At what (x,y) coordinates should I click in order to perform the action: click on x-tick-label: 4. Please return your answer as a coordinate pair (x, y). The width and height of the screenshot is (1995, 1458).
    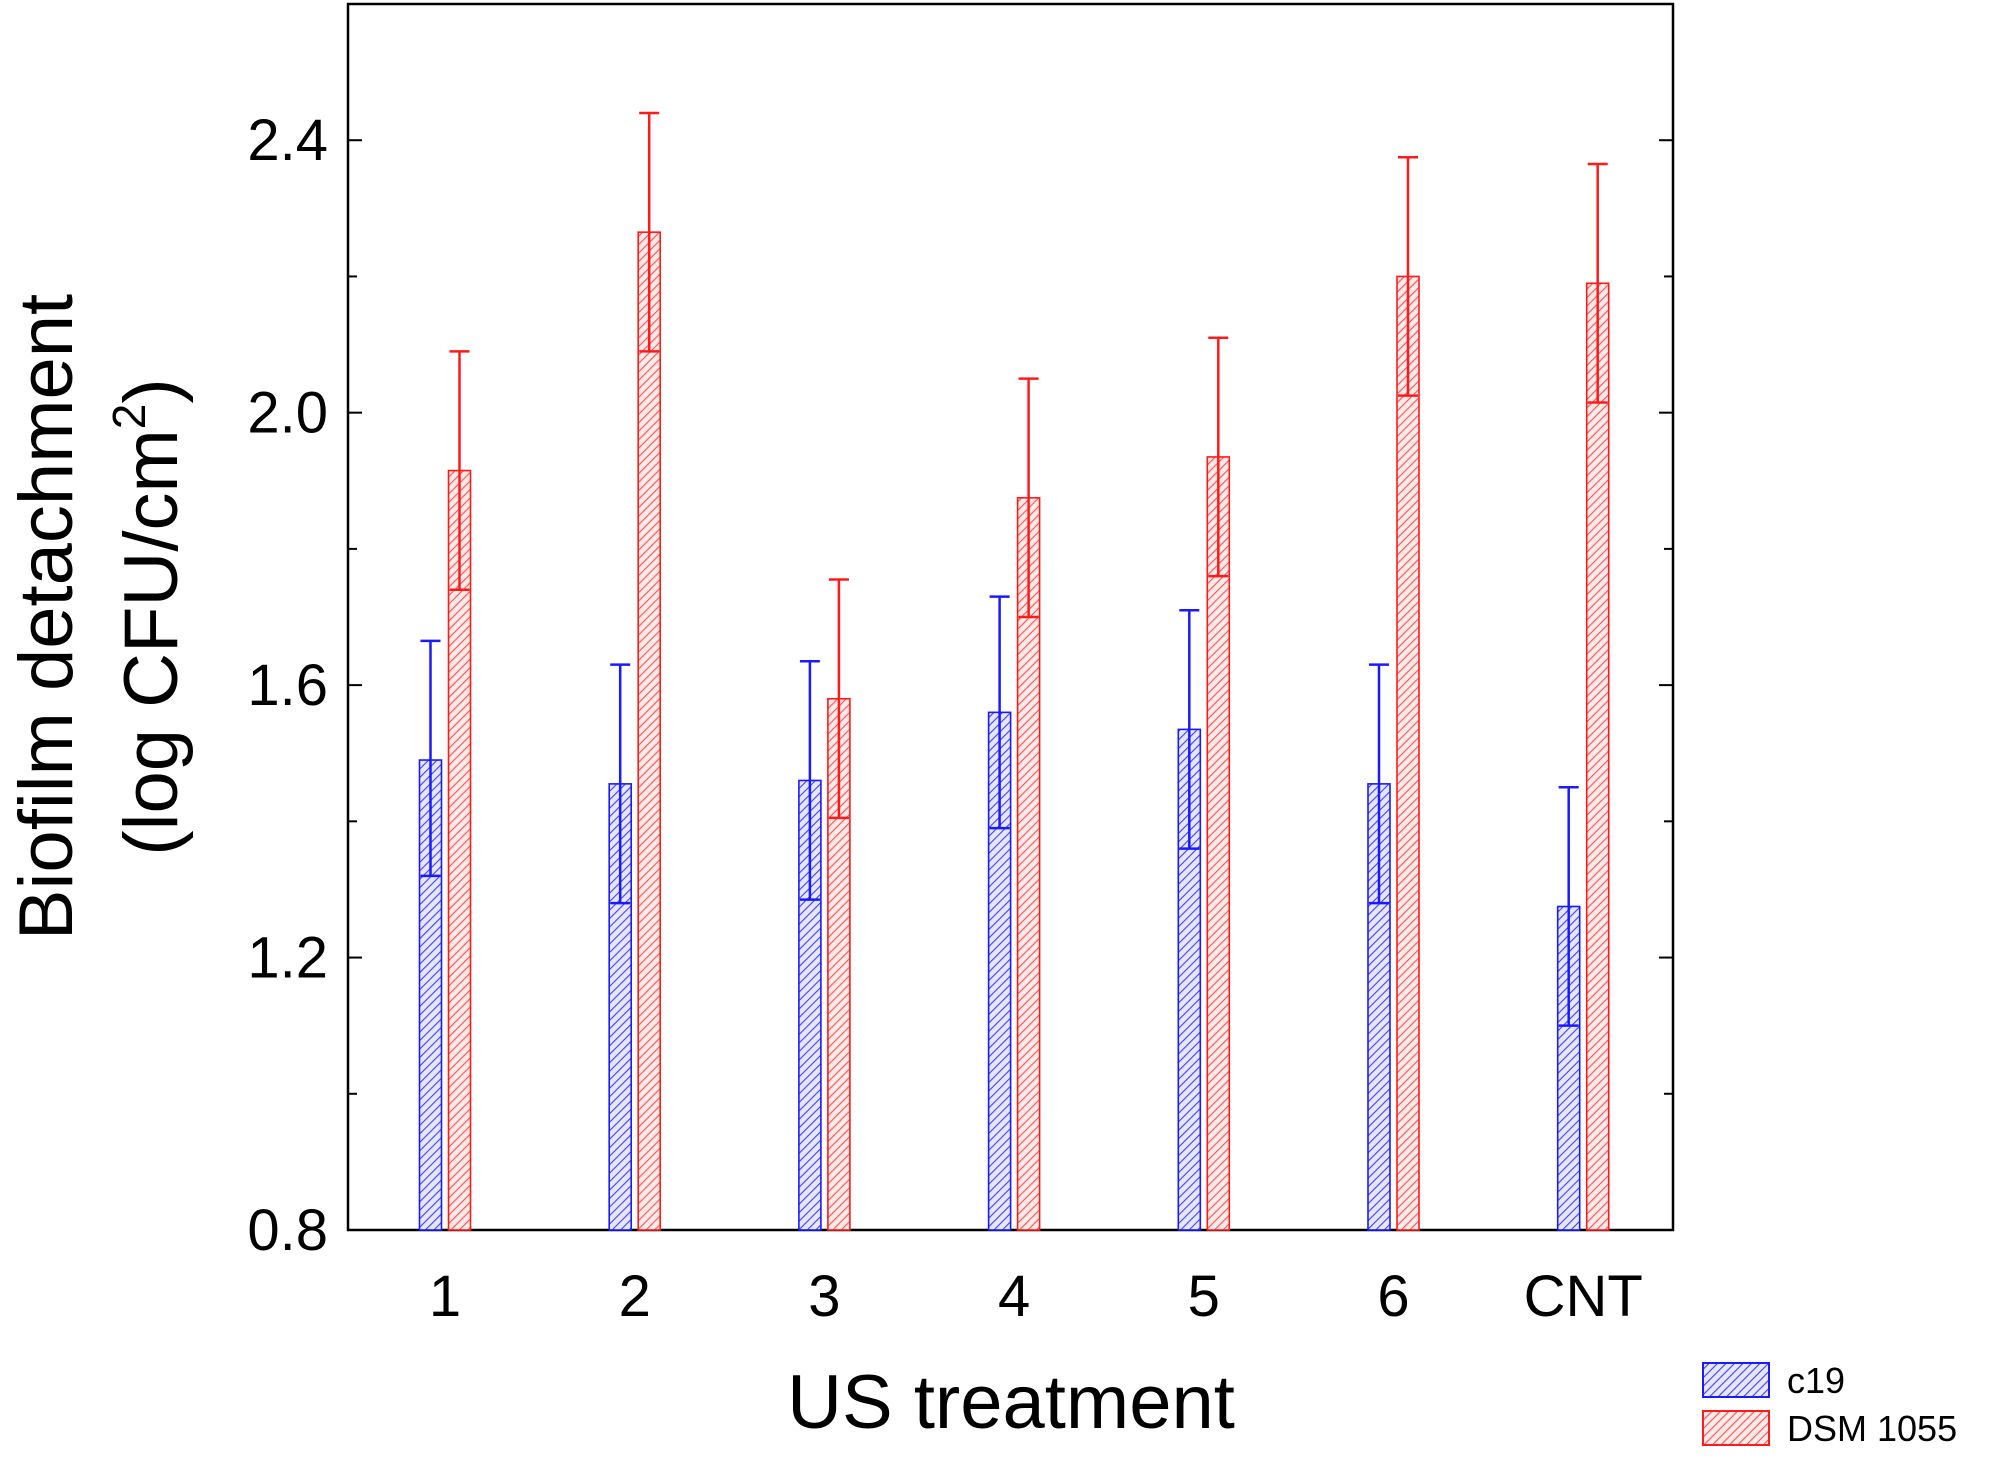
    Looking at the image, I should click on (1014, 1296).